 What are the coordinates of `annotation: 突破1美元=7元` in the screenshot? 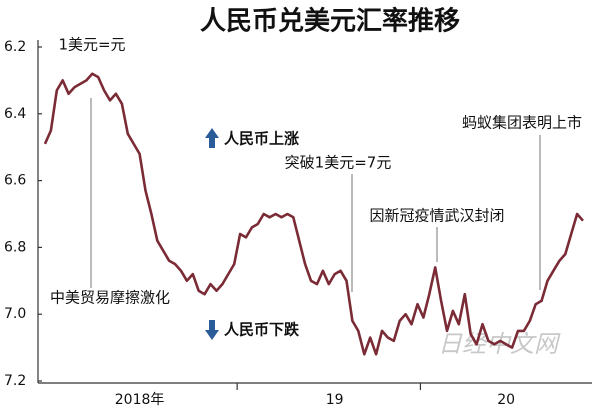 It's located at (338, 163).